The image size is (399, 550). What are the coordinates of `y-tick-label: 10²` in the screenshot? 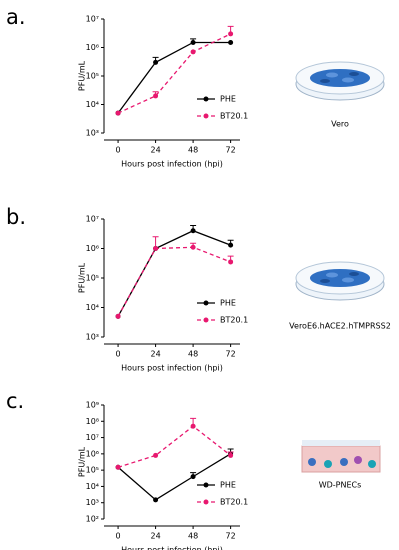 It's located at (92, 519).